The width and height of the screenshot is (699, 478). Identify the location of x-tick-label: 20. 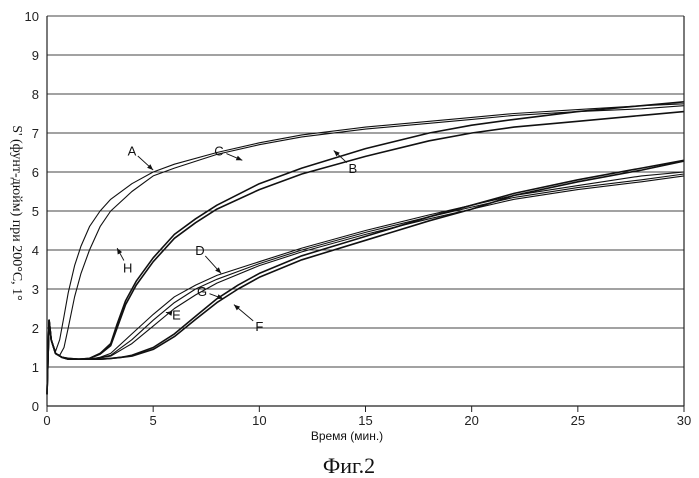
(471, 420).